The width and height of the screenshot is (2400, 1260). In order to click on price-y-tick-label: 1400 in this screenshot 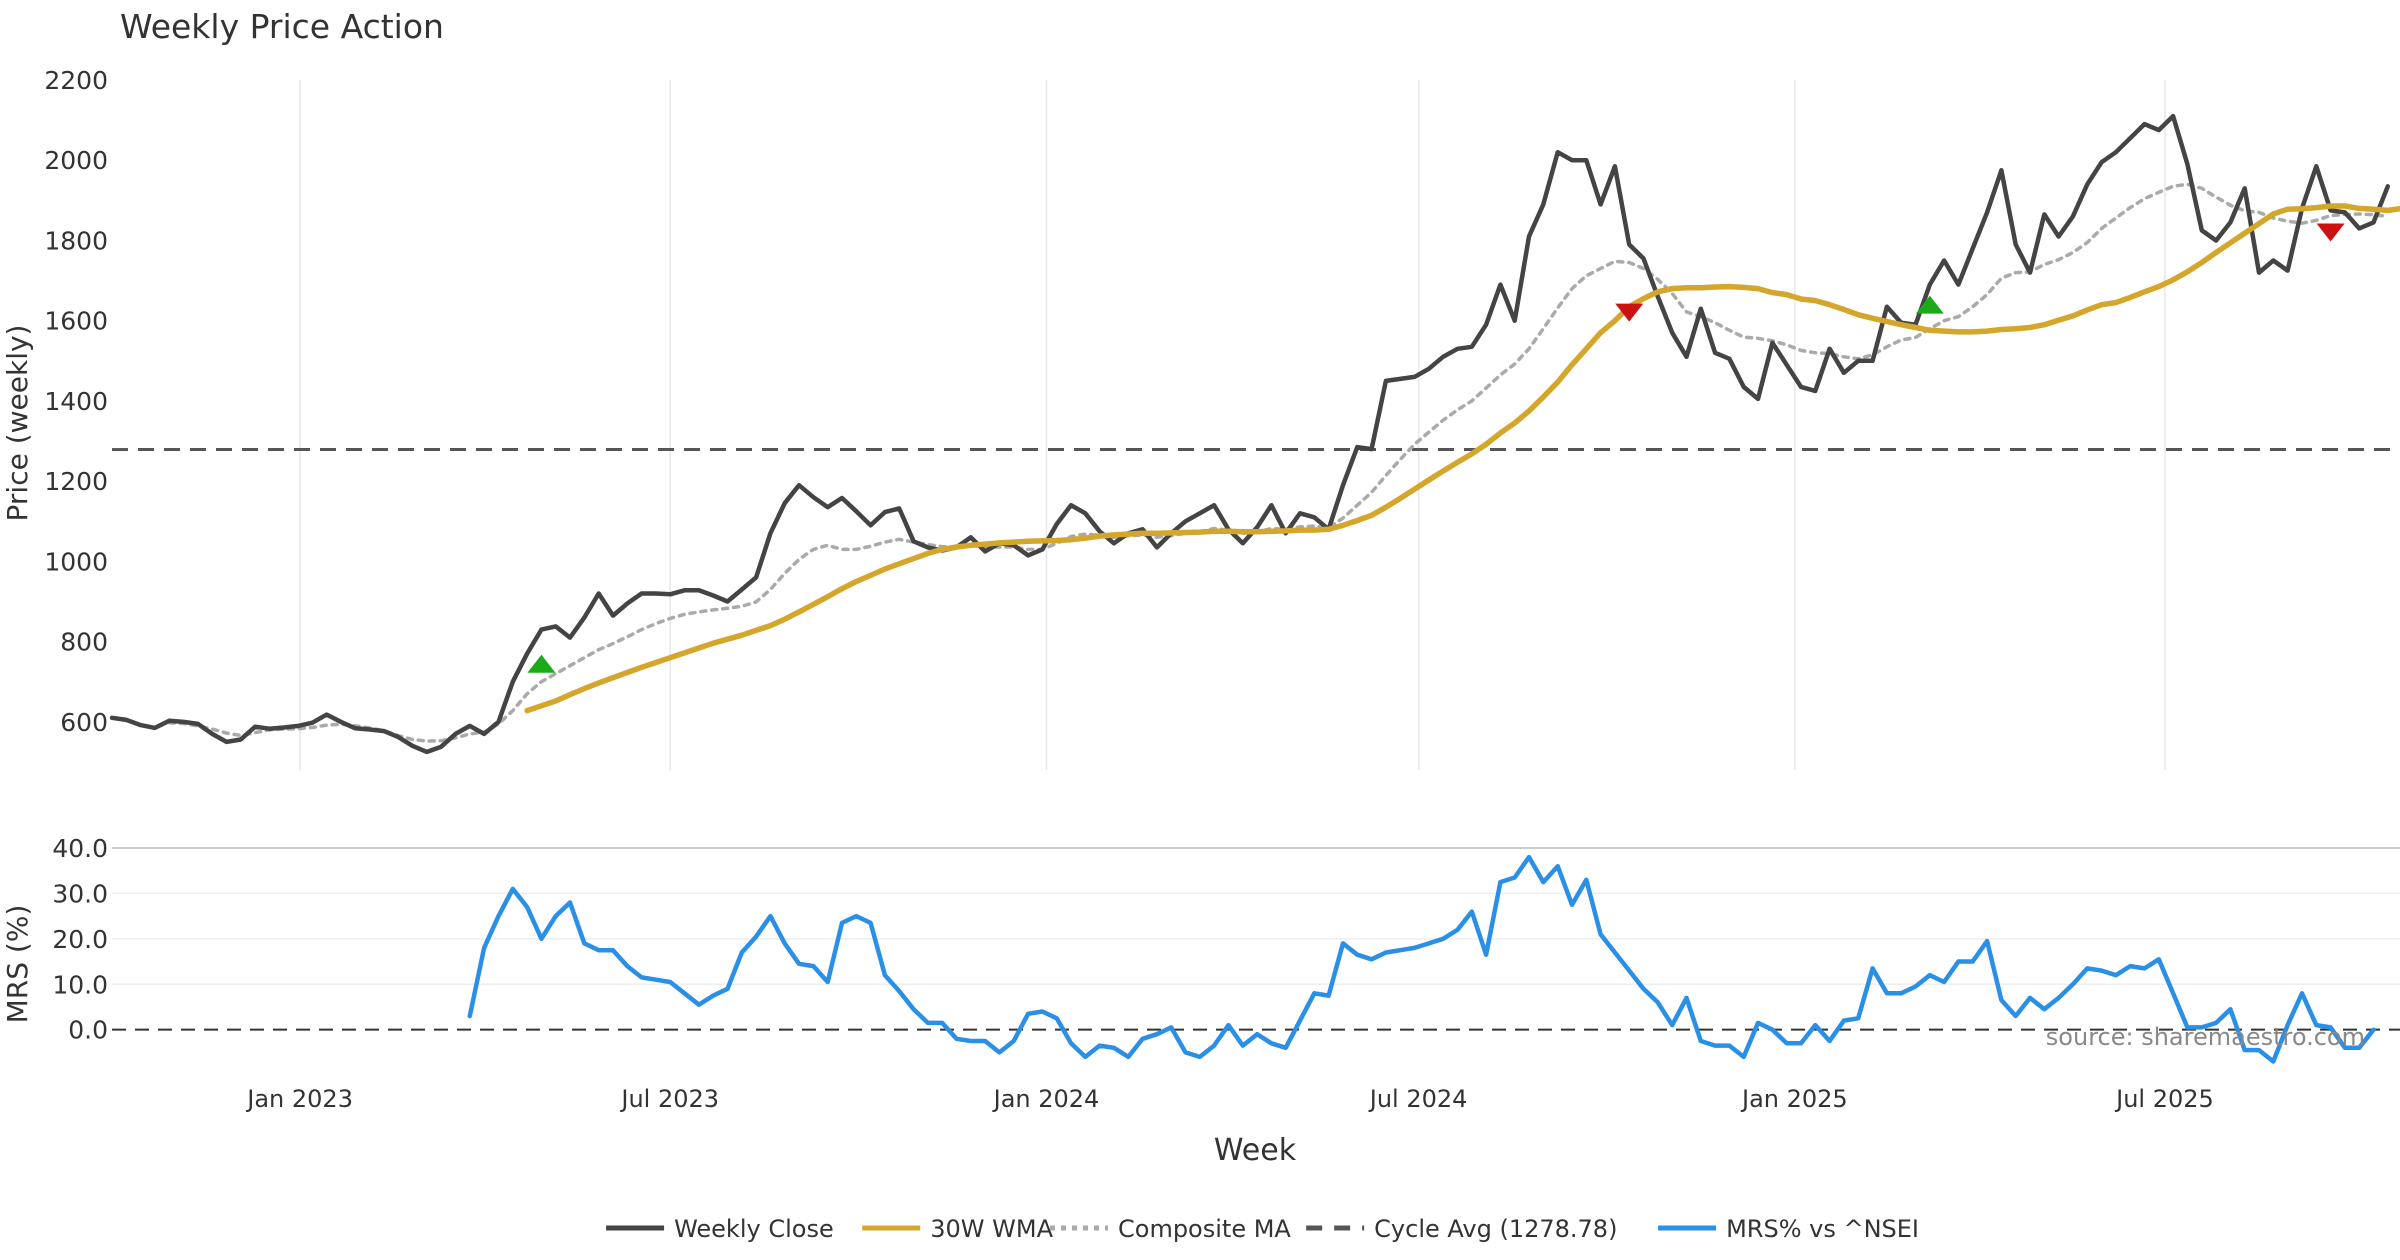, I will do `click(76, 401)`.